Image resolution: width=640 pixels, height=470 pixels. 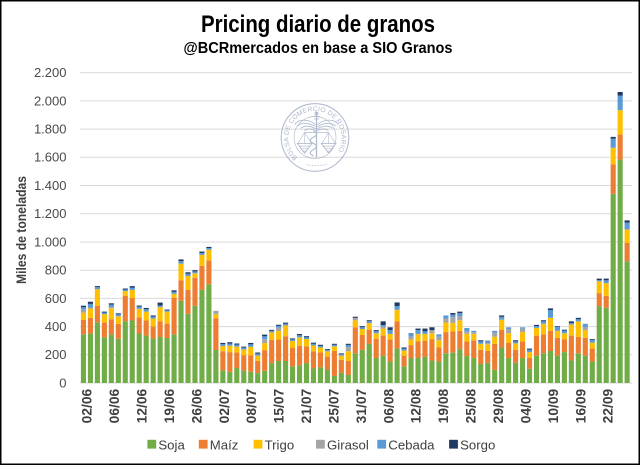 I want to click on svg-text: 06/06, so click(x=114, y=405).